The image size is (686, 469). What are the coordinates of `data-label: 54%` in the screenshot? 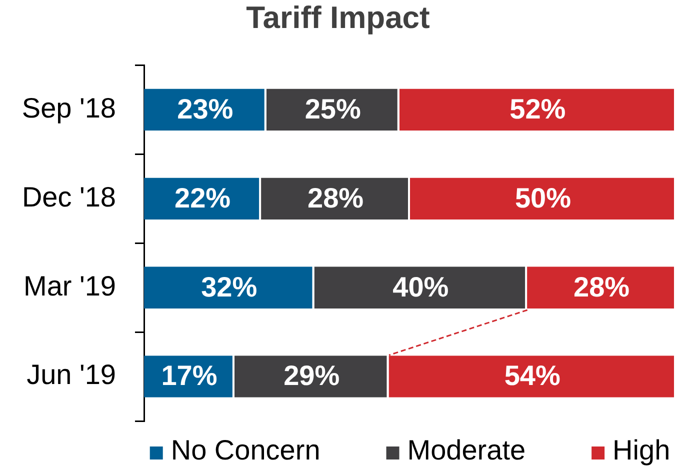 It's located at (532, 376).